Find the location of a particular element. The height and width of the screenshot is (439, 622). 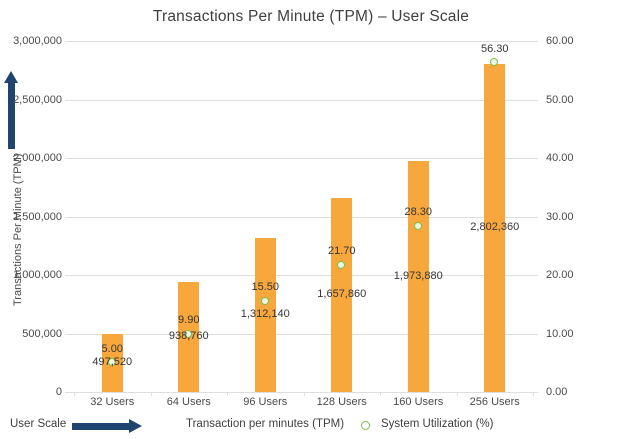

tpm-value-label: 2,802,360 is located at coordinates (495, 227).